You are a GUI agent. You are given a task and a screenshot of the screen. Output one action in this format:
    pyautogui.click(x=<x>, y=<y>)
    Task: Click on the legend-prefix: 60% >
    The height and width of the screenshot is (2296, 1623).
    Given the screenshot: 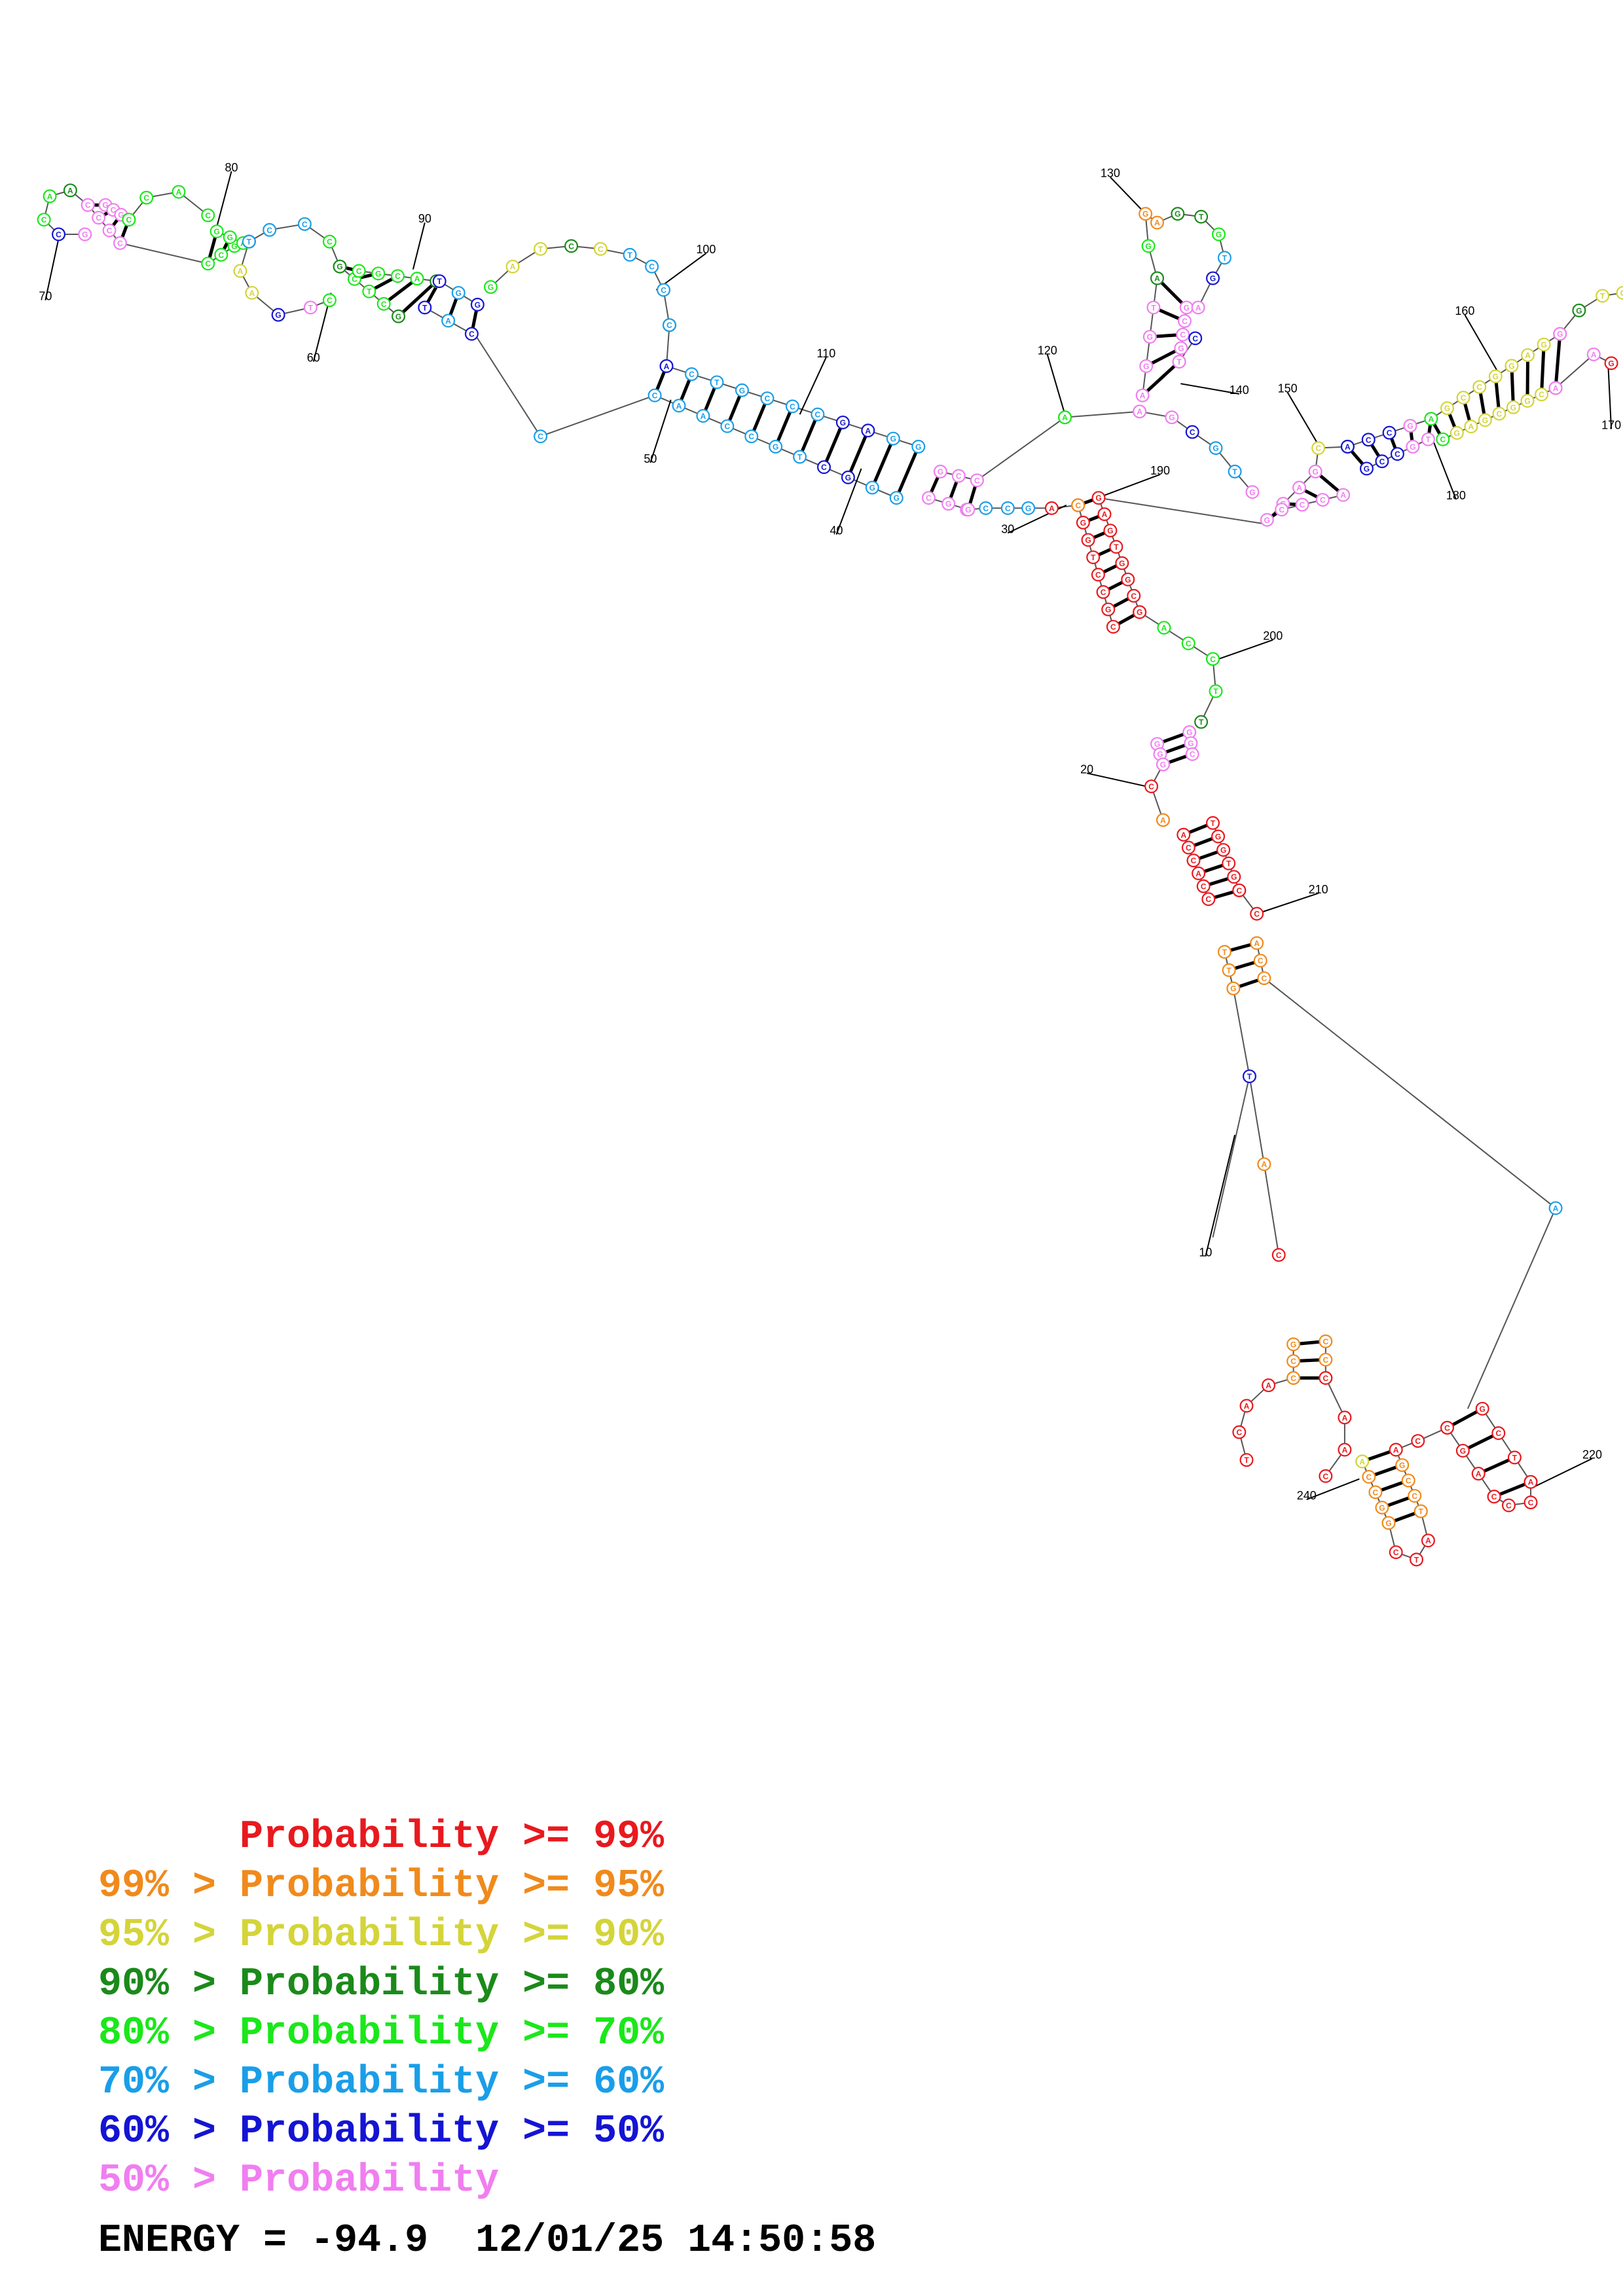 What is the action you would take?
    pyautogui.click(x=169, y=2131)
    